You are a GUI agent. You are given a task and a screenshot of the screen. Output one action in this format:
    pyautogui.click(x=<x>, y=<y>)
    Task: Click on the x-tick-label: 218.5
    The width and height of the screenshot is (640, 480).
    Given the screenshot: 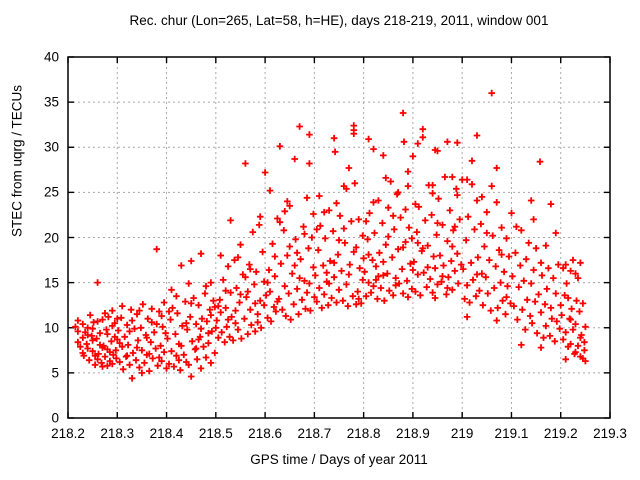 What is the action you would take?
    pyautogui.click(x=215, y=433)
    